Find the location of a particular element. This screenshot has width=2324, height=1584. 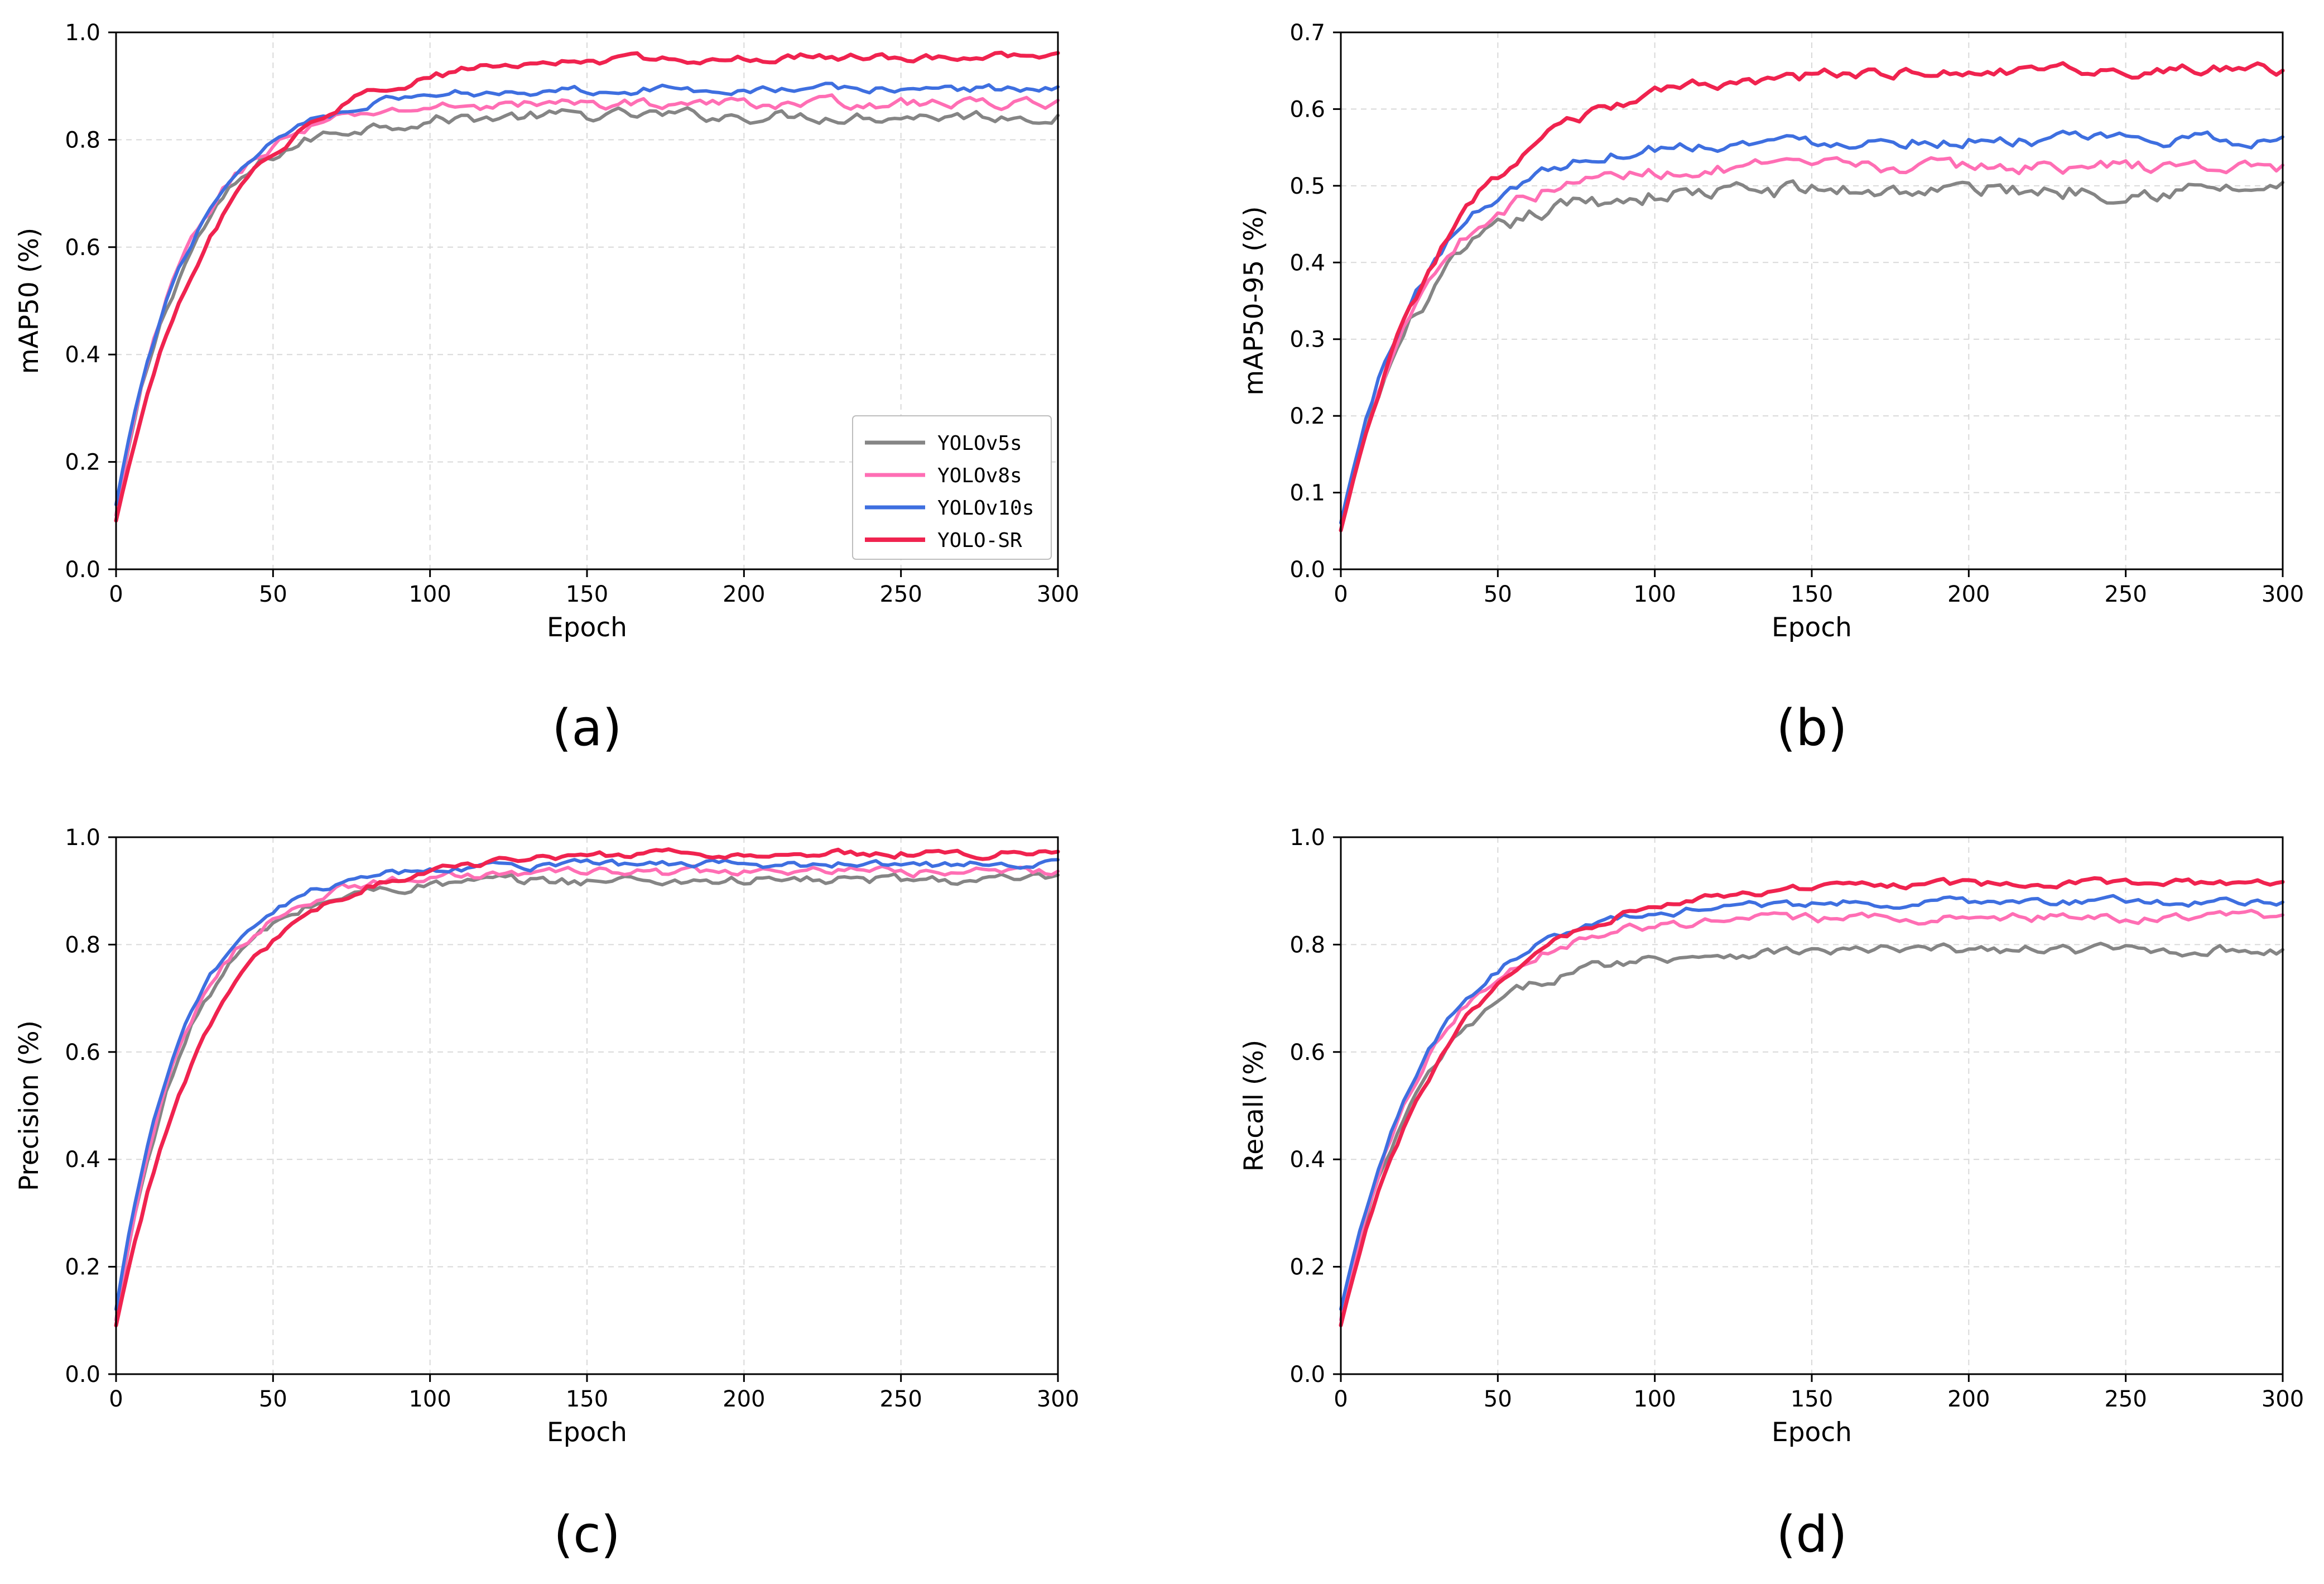

legend-label: YOLOv10s is located at coordinates (986, 508).